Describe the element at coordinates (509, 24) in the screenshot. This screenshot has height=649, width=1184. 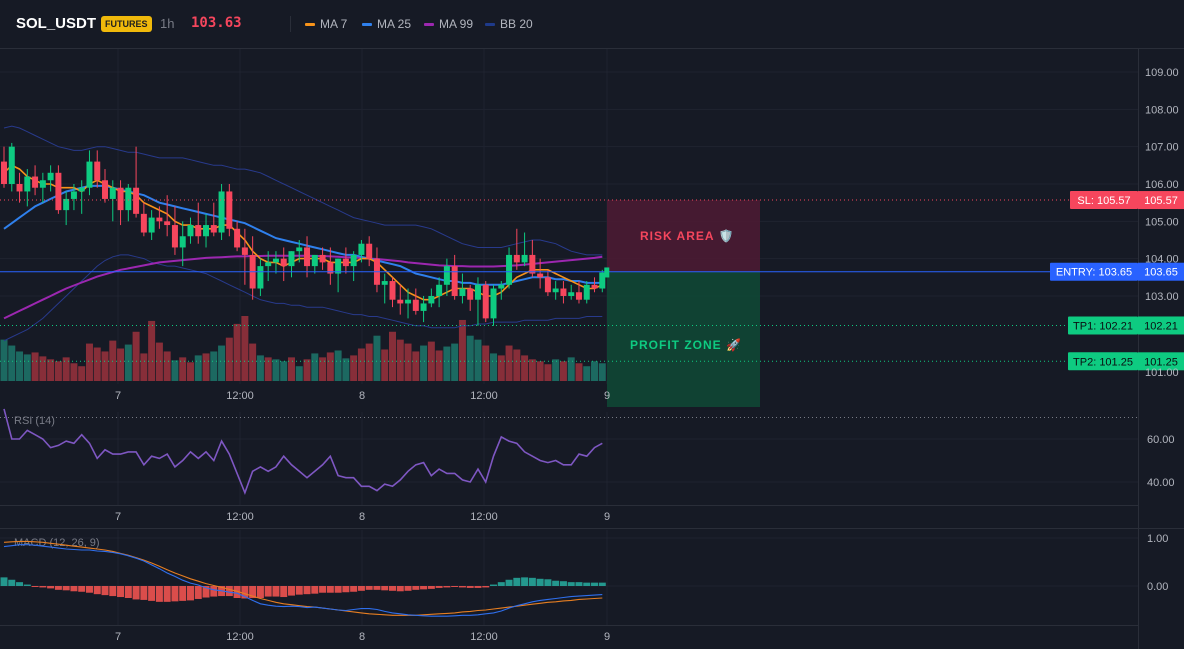
I see `legend-bb20: BB 20` at that location.